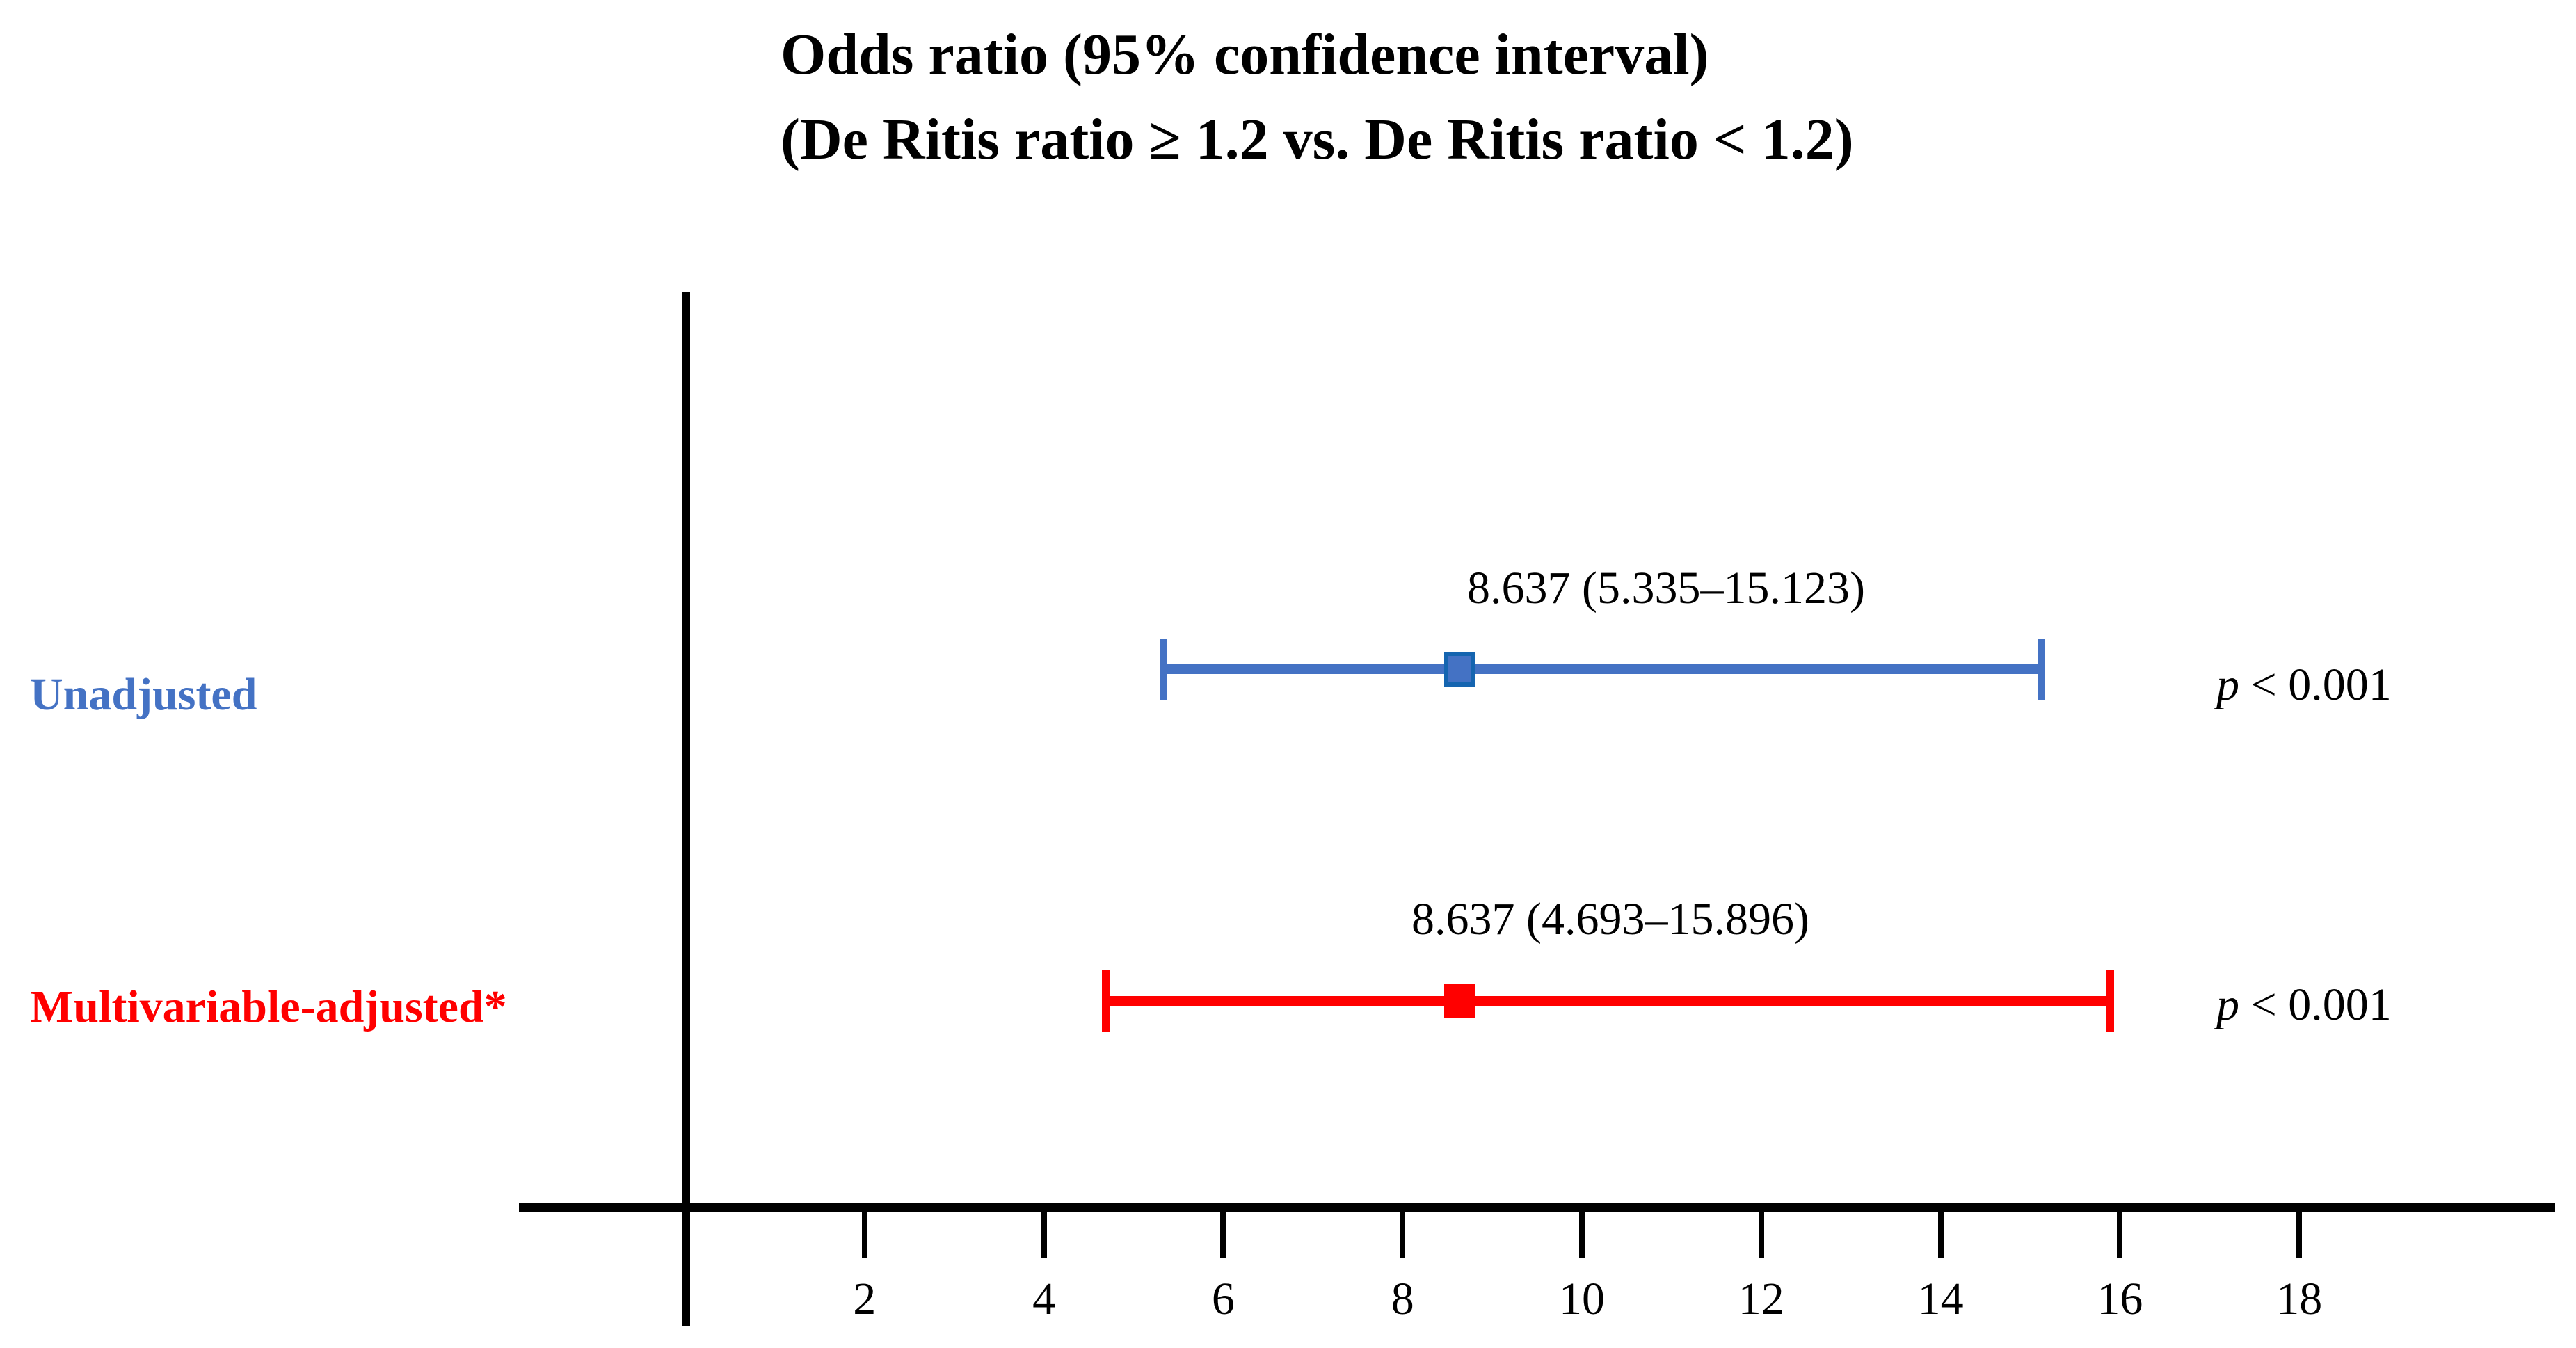  What do you see at coordinates (1245, 54) in the screenshot?
I see `chart-title-line1: Odds ratio (95% confidence interval)` at bounding box center [1245, 54].